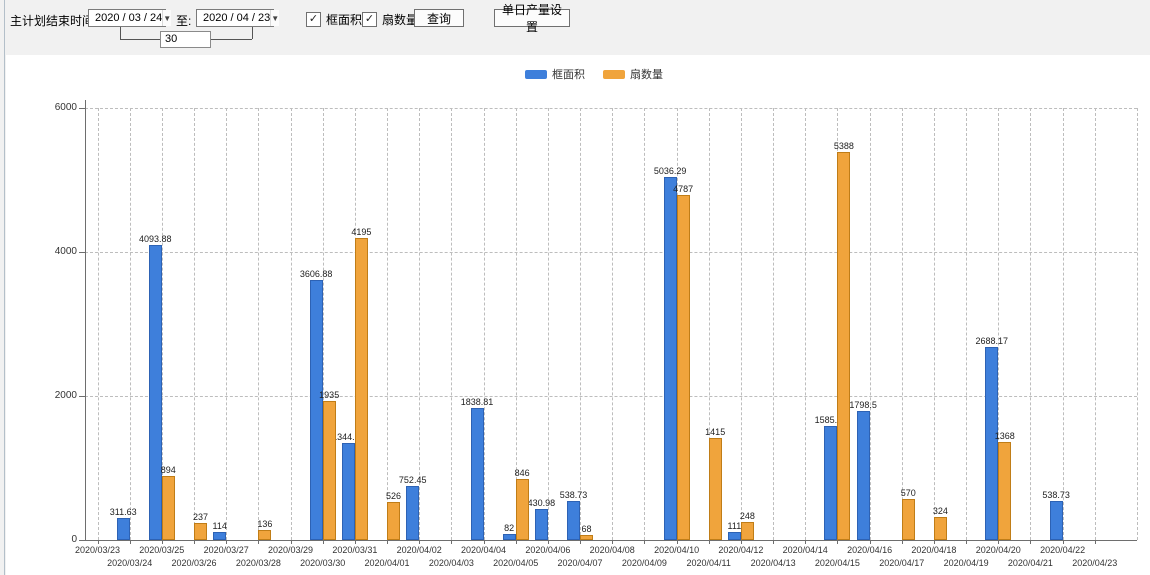 This screenshot has height=575, width=1150. Describe the element at coordinates (741, 550) in the screenshot. I see `x-axis-date-label: 2020/04/12` at that location.